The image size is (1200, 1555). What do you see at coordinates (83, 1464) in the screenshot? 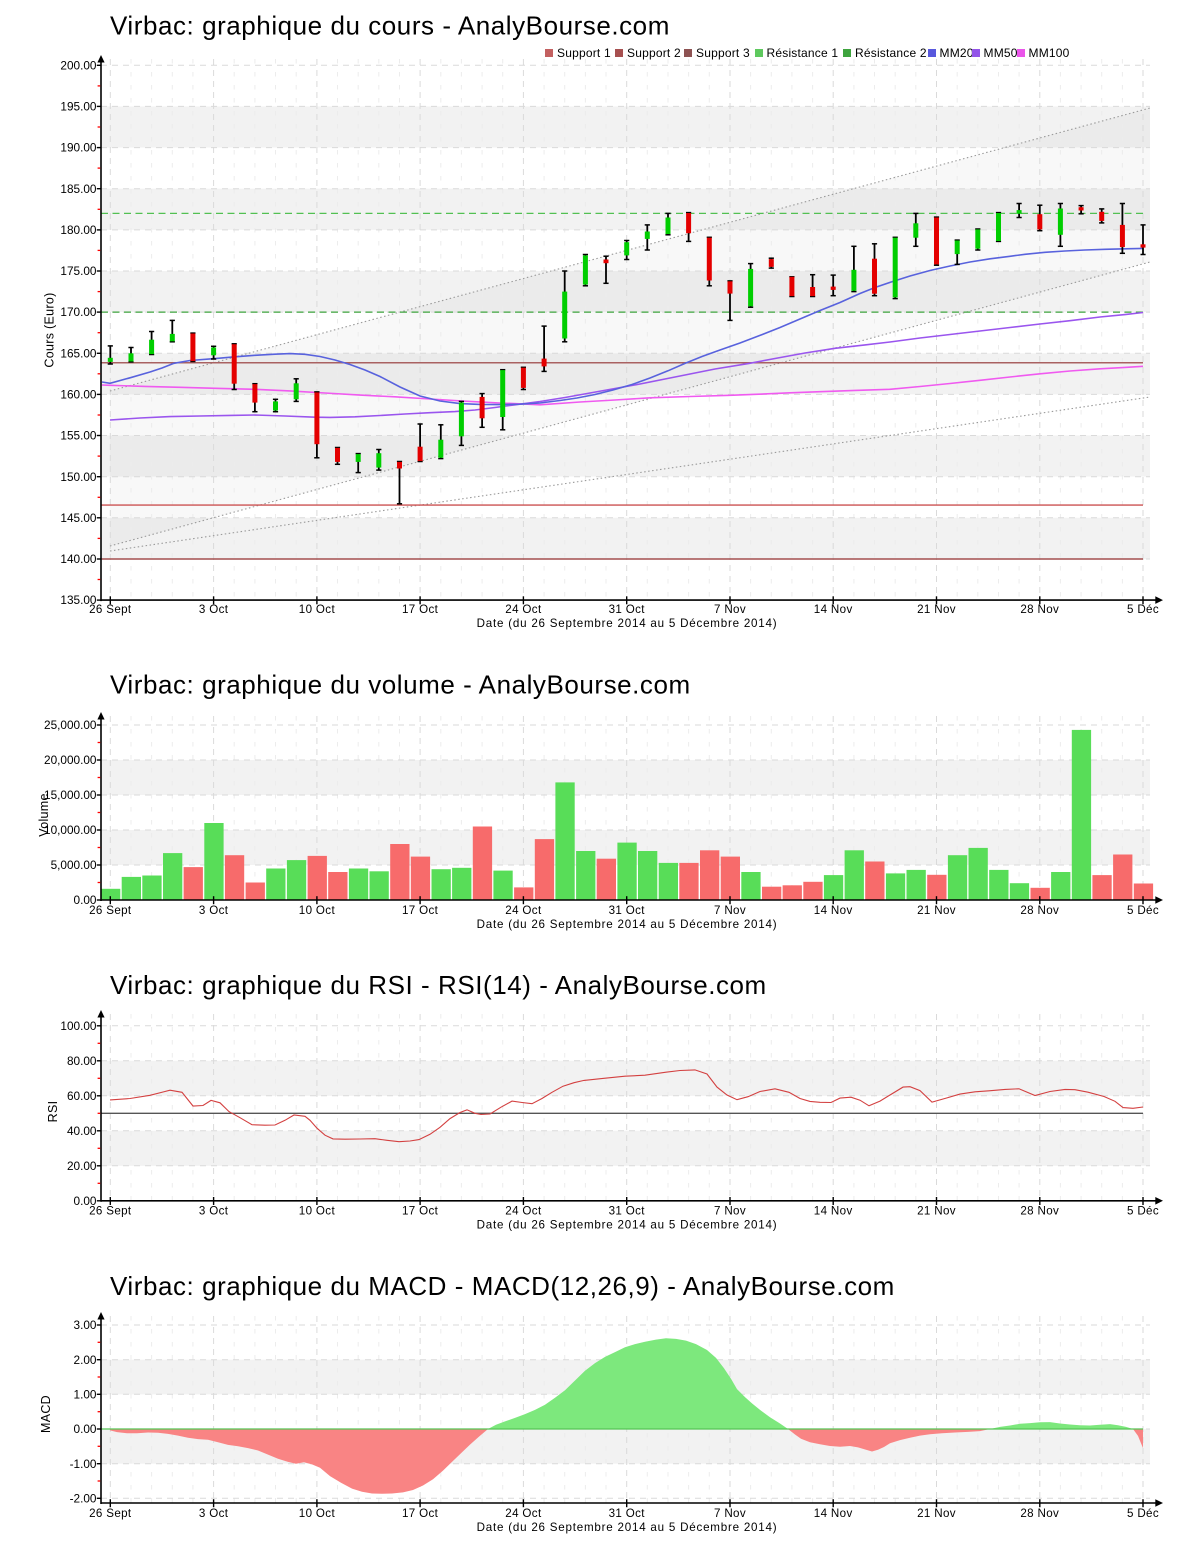
I see `svg-text: -1.00` at bounding box center [83, 1464].